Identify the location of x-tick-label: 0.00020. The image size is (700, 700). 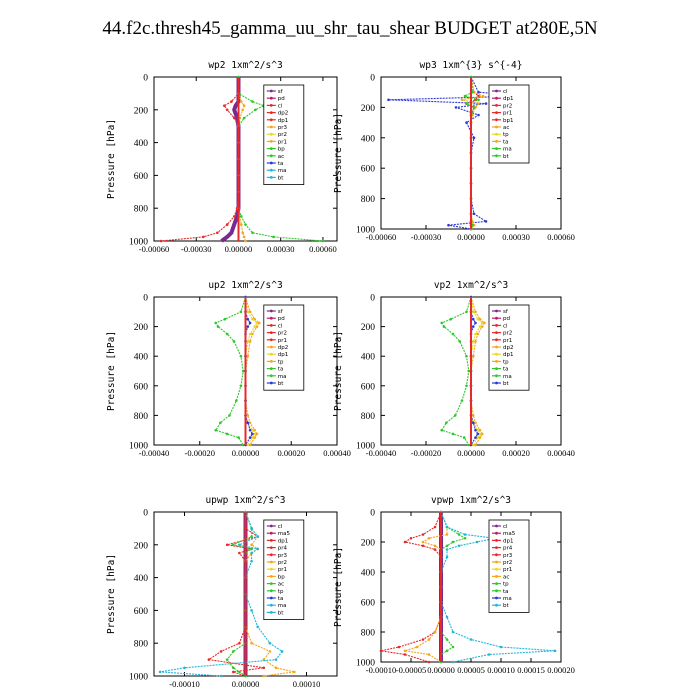
(516, 453).